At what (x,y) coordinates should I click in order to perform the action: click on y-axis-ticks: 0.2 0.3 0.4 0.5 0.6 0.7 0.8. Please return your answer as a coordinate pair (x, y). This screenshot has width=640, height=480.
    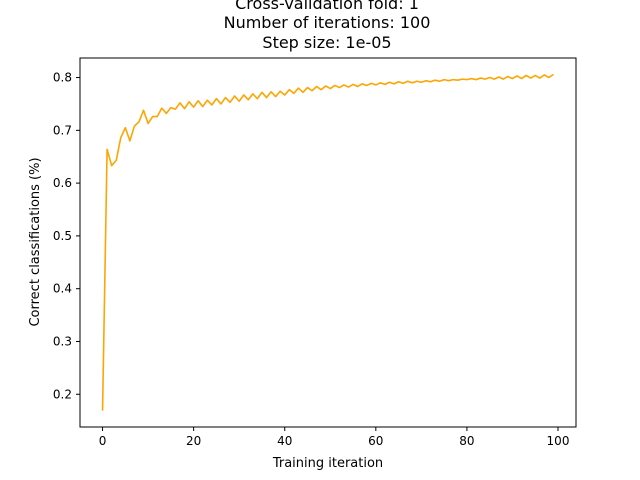
    Looking at the image, I should click on (66, 236).